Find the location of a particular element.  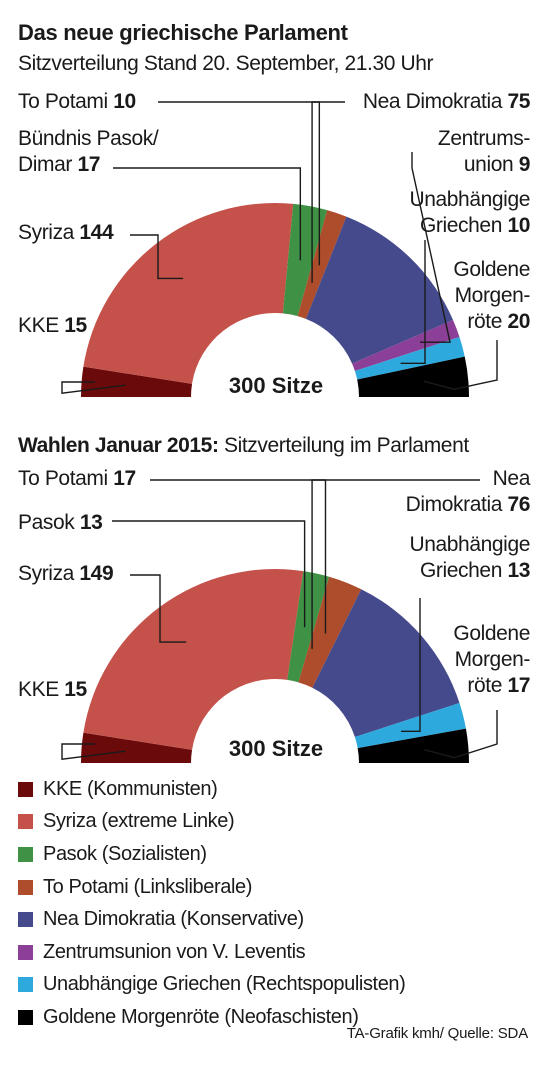

label-syriza-1: Syriza 144 is located at coordinates (66, 232).